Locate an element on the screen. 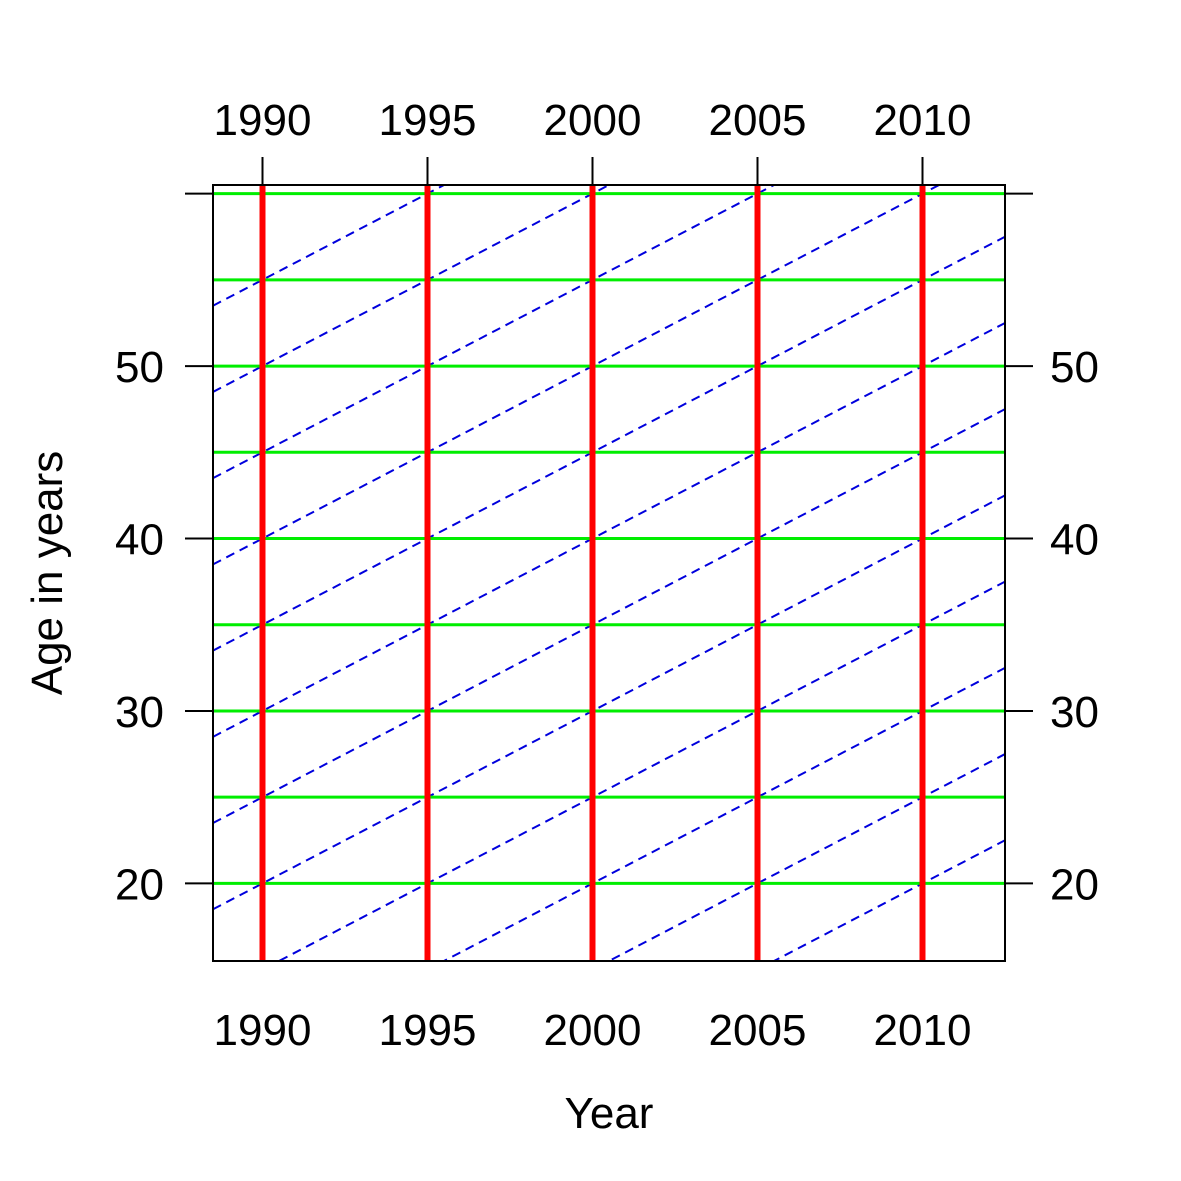  x-top-tick-label: 2010 is located at coordinates (923, 120).